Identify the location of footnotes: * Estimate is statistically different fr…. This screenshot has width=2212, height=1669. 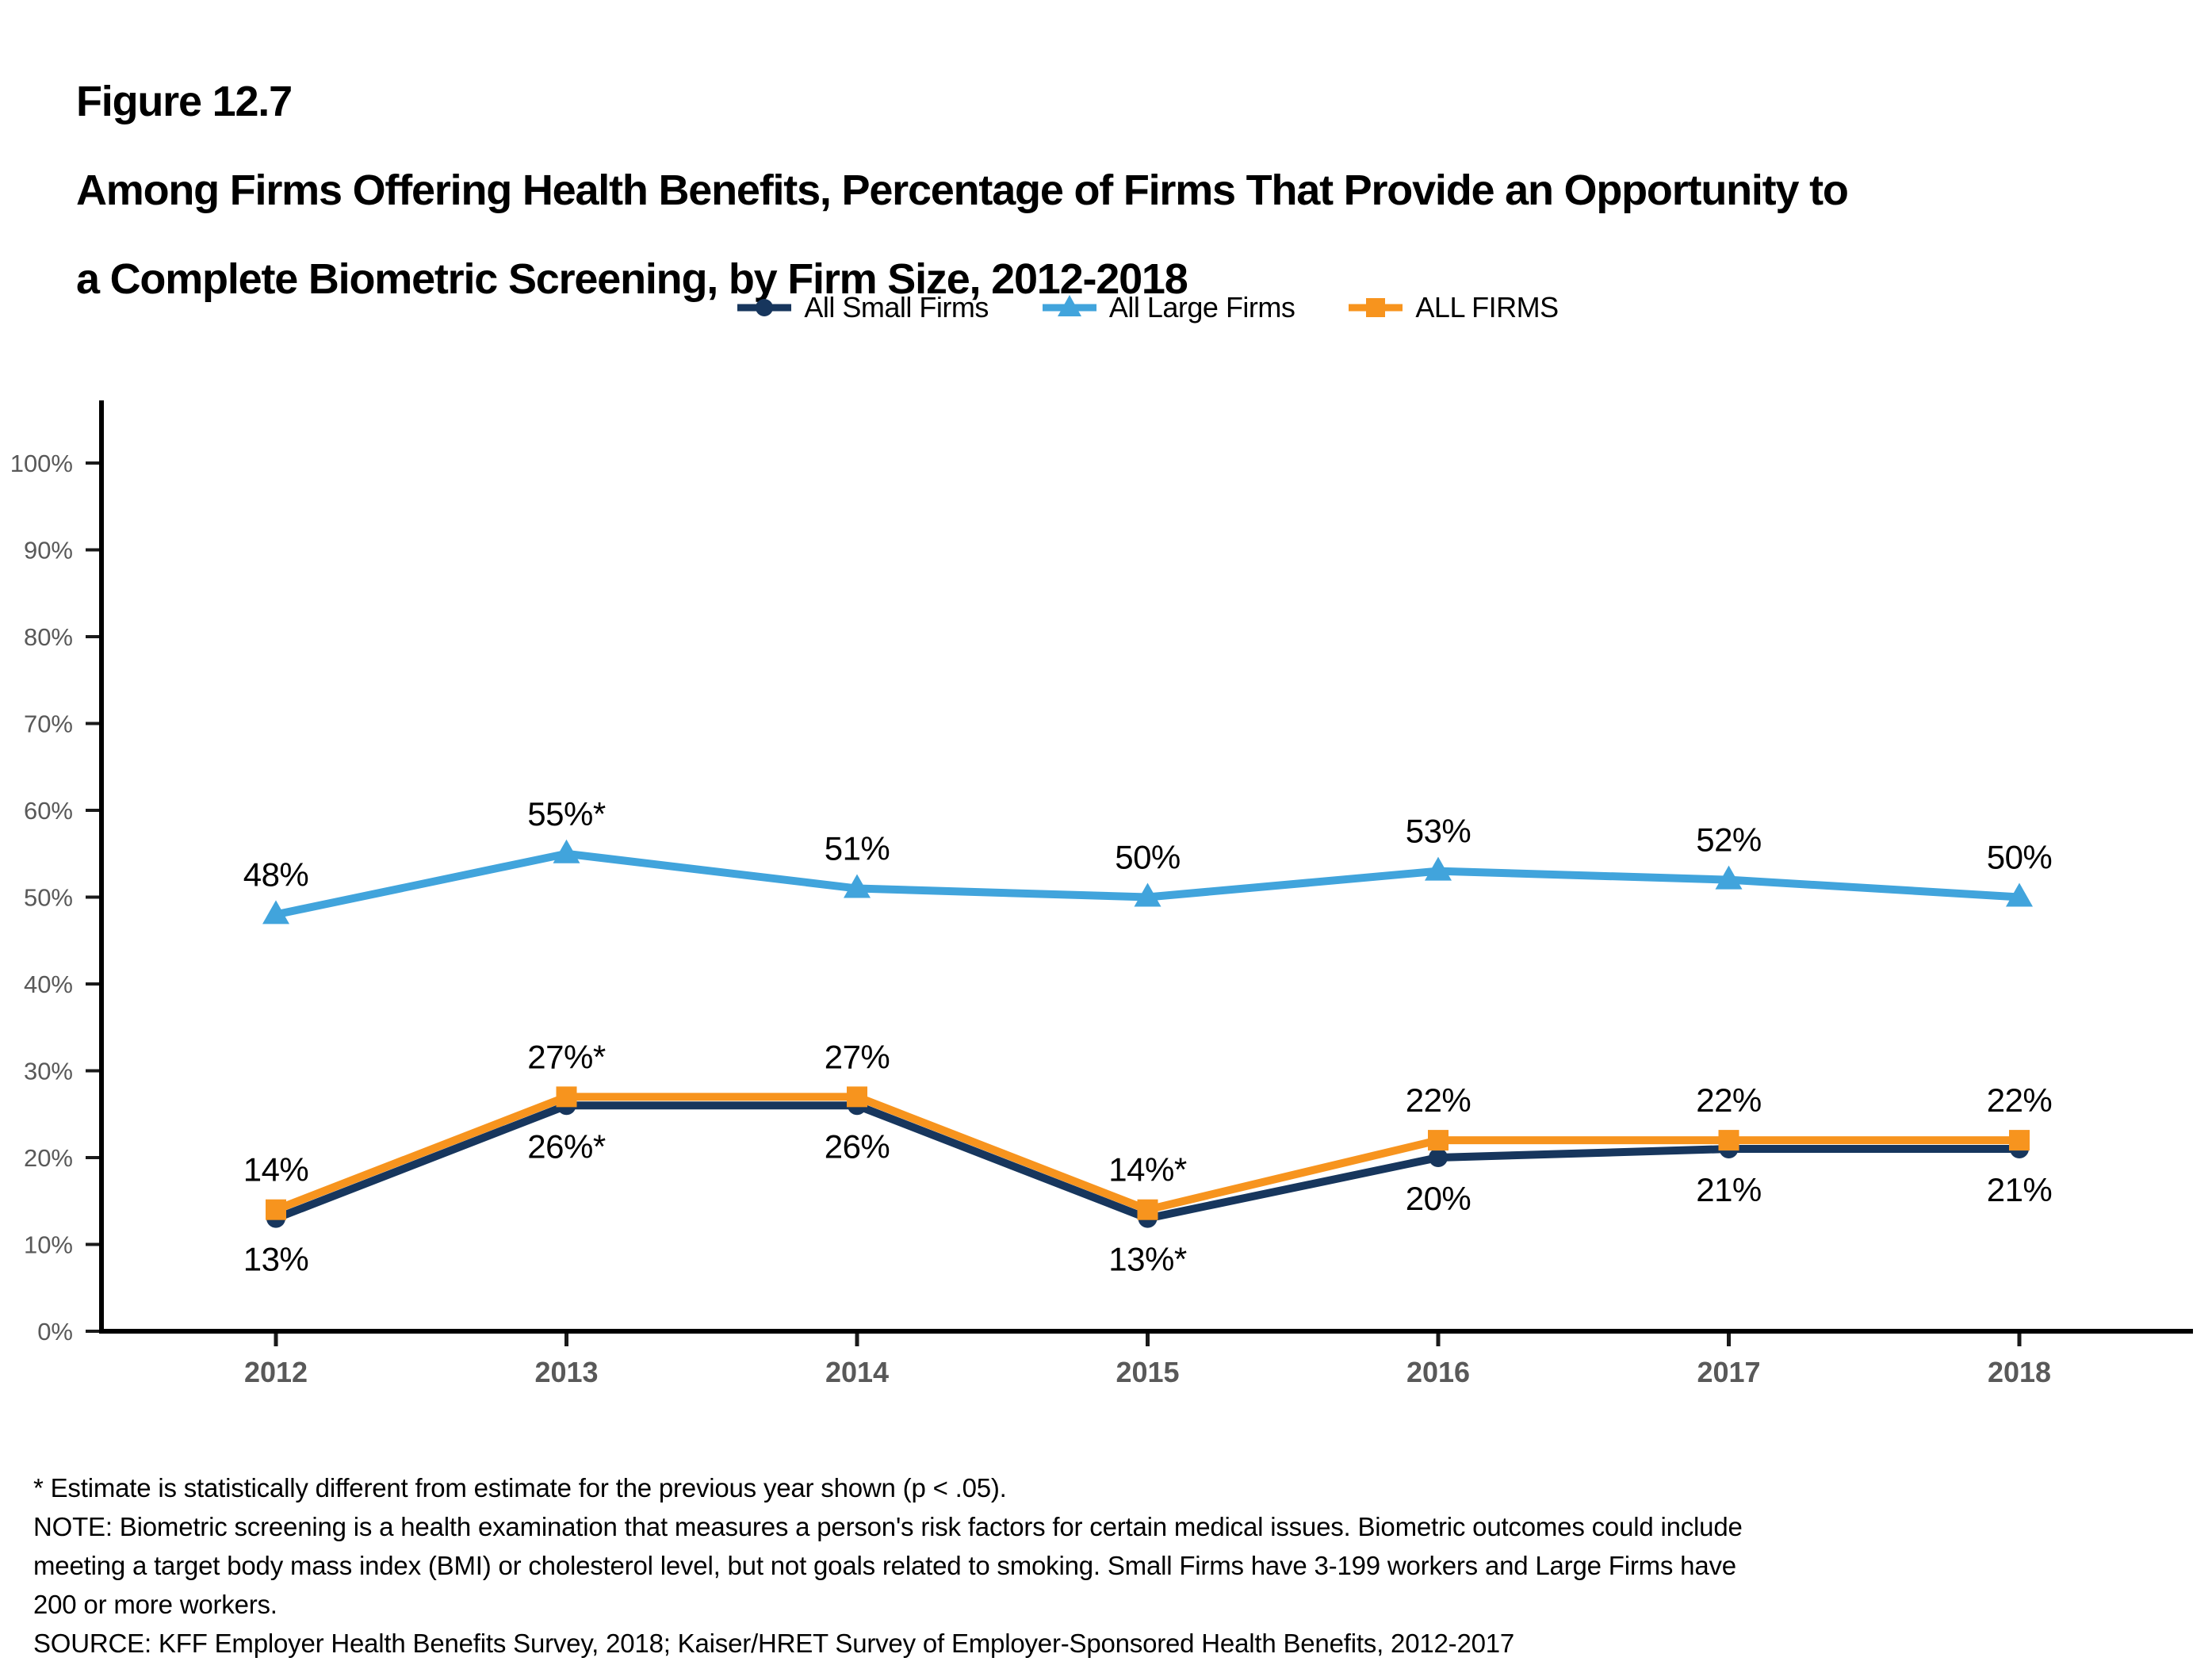
(888, 1565).